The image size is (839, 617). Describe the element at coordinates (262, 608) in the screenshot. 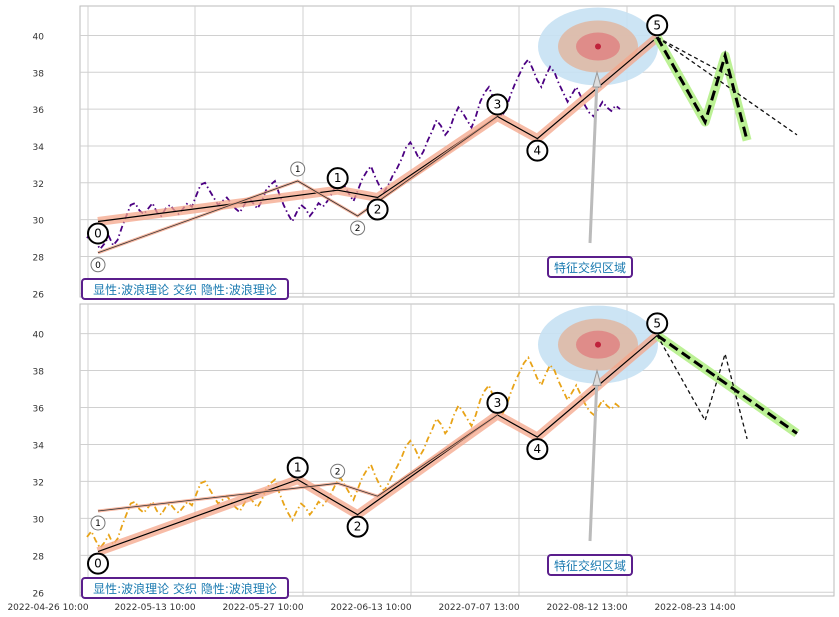

I see `x-tick-label: 2022-05-27 10:00` at that location.